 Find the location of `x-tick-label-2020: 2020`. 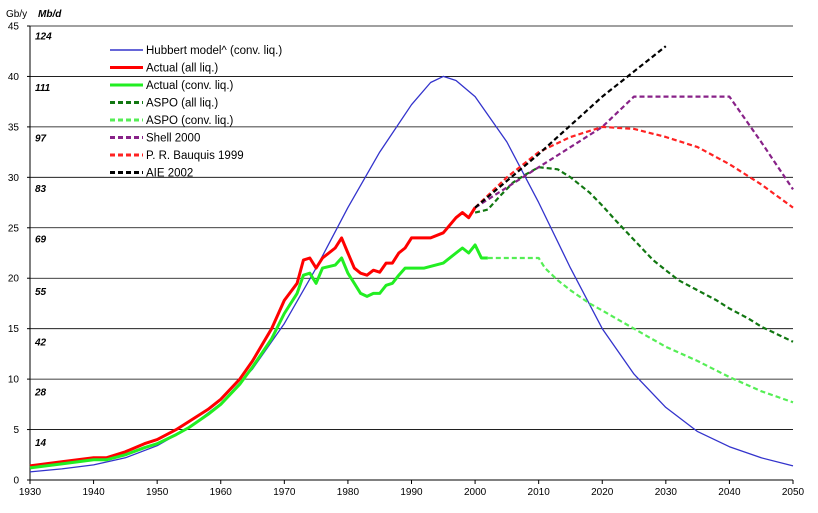

x-tick-label-2020: 2020 is located at coordinates (602, 492).